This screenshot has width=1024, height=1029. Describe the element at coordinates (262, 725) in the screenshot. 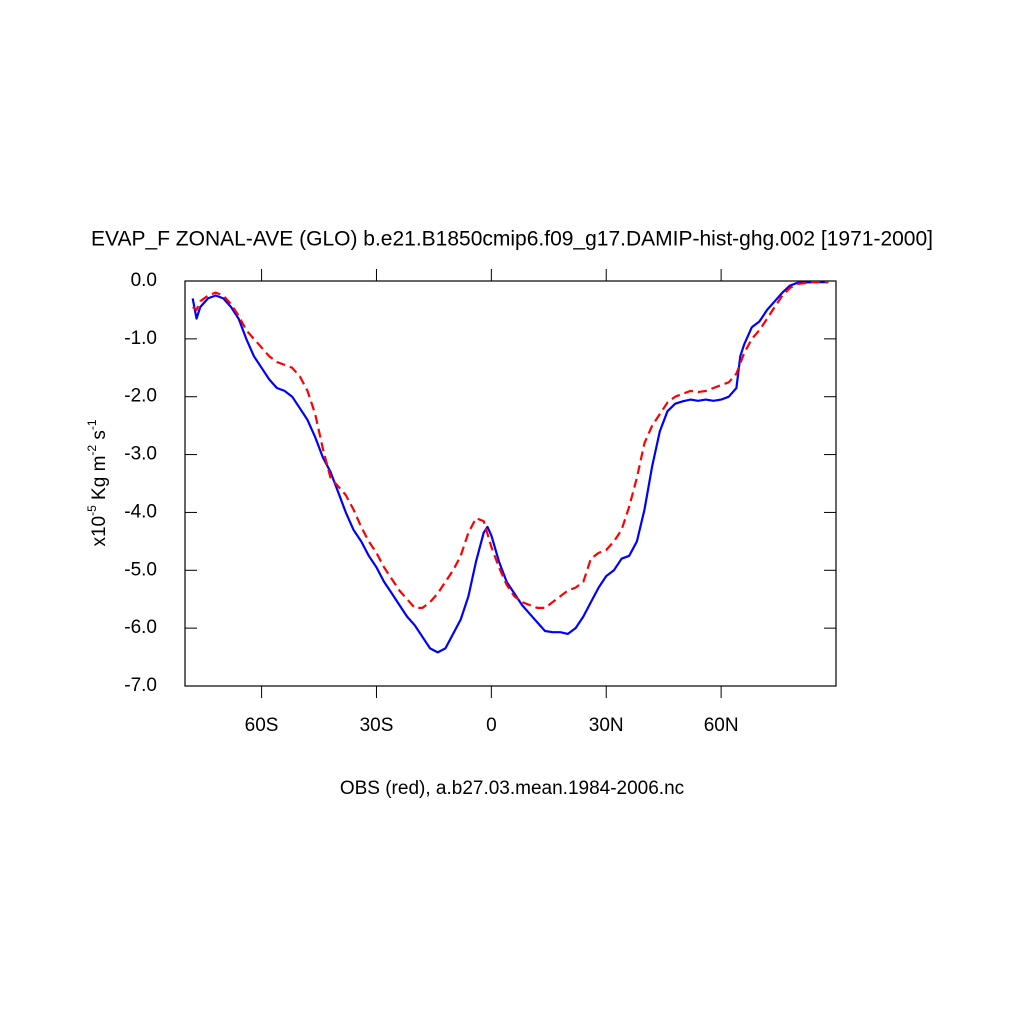

I see `x-tick-label: 60S` at that location.